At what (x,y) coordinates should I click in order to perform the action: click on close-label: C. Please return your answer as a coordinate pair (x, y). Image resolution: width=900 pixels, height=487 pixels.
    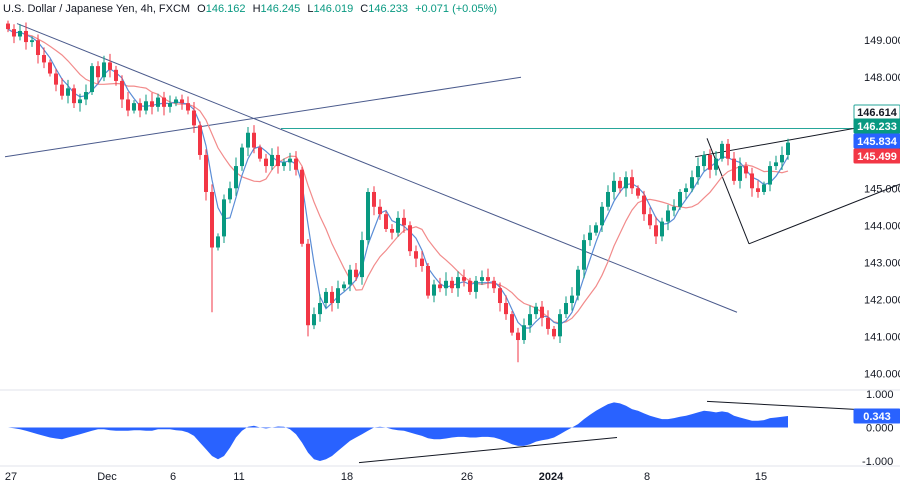
    Looking at the image, I should click on (364, 9).